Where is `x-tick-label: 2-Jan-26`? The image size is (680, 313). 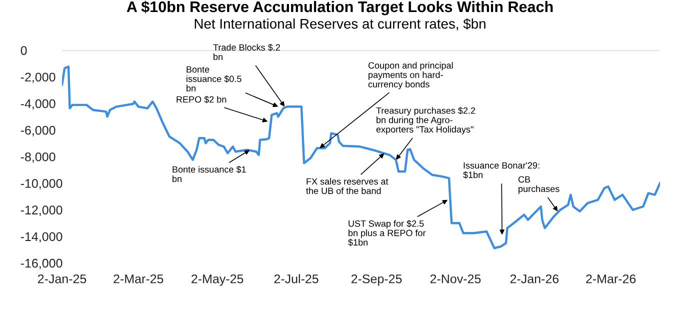
x-tick-label: 2-Jan-26 is located at coordinates (534, 279).